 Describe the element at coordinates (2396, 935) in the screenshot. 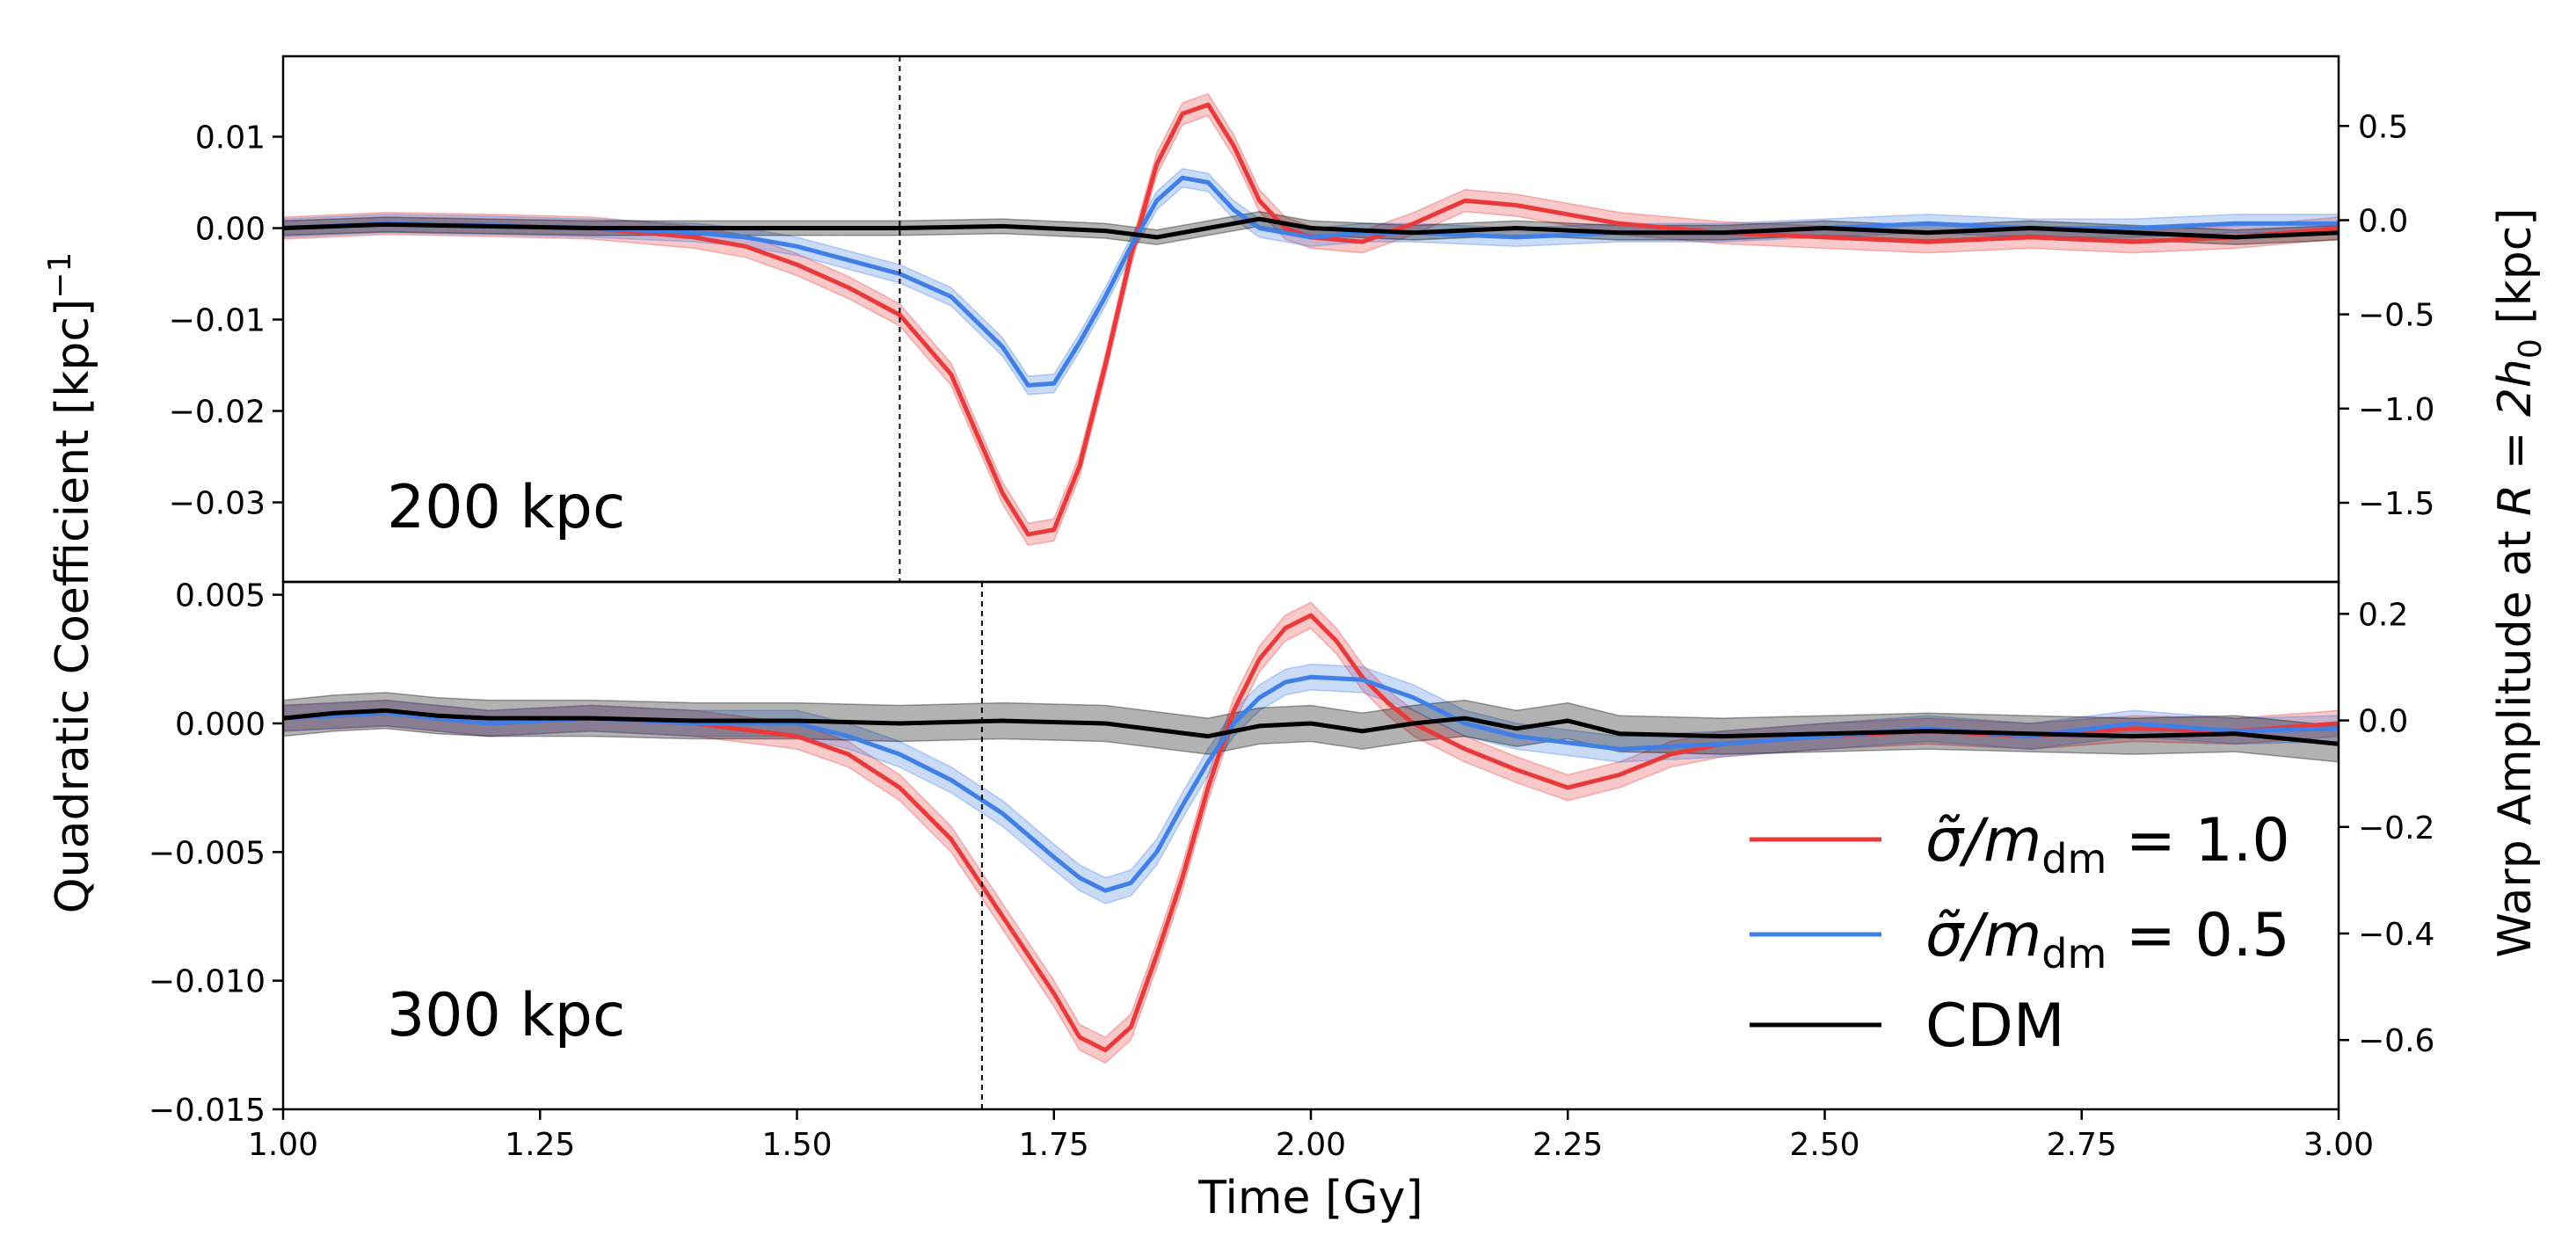

I see `ytick-right-label: −0.4` at that location.